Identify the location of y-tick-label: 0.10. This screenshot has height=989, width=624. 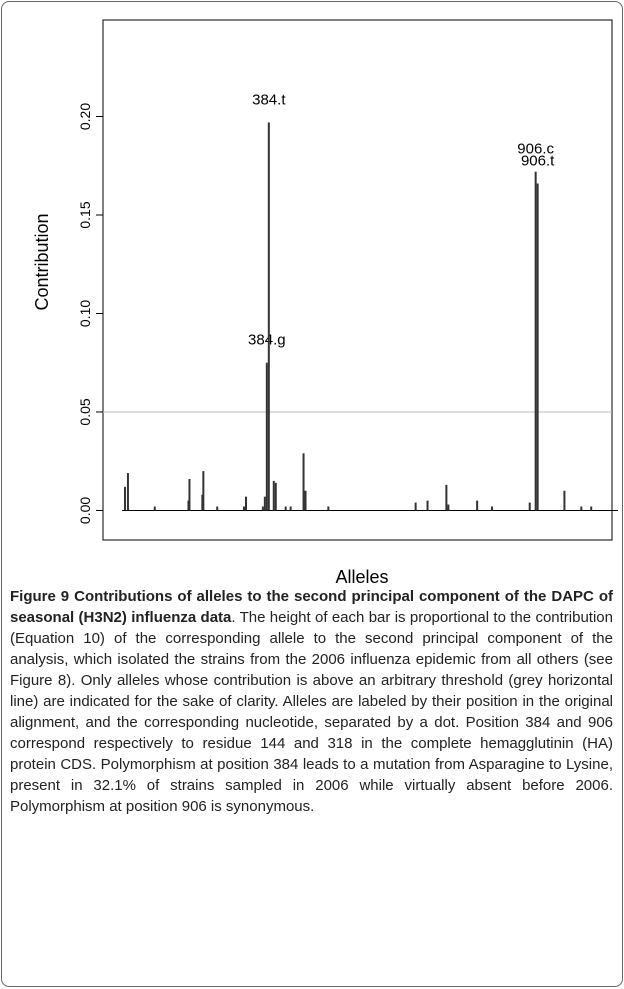
(85, 313).